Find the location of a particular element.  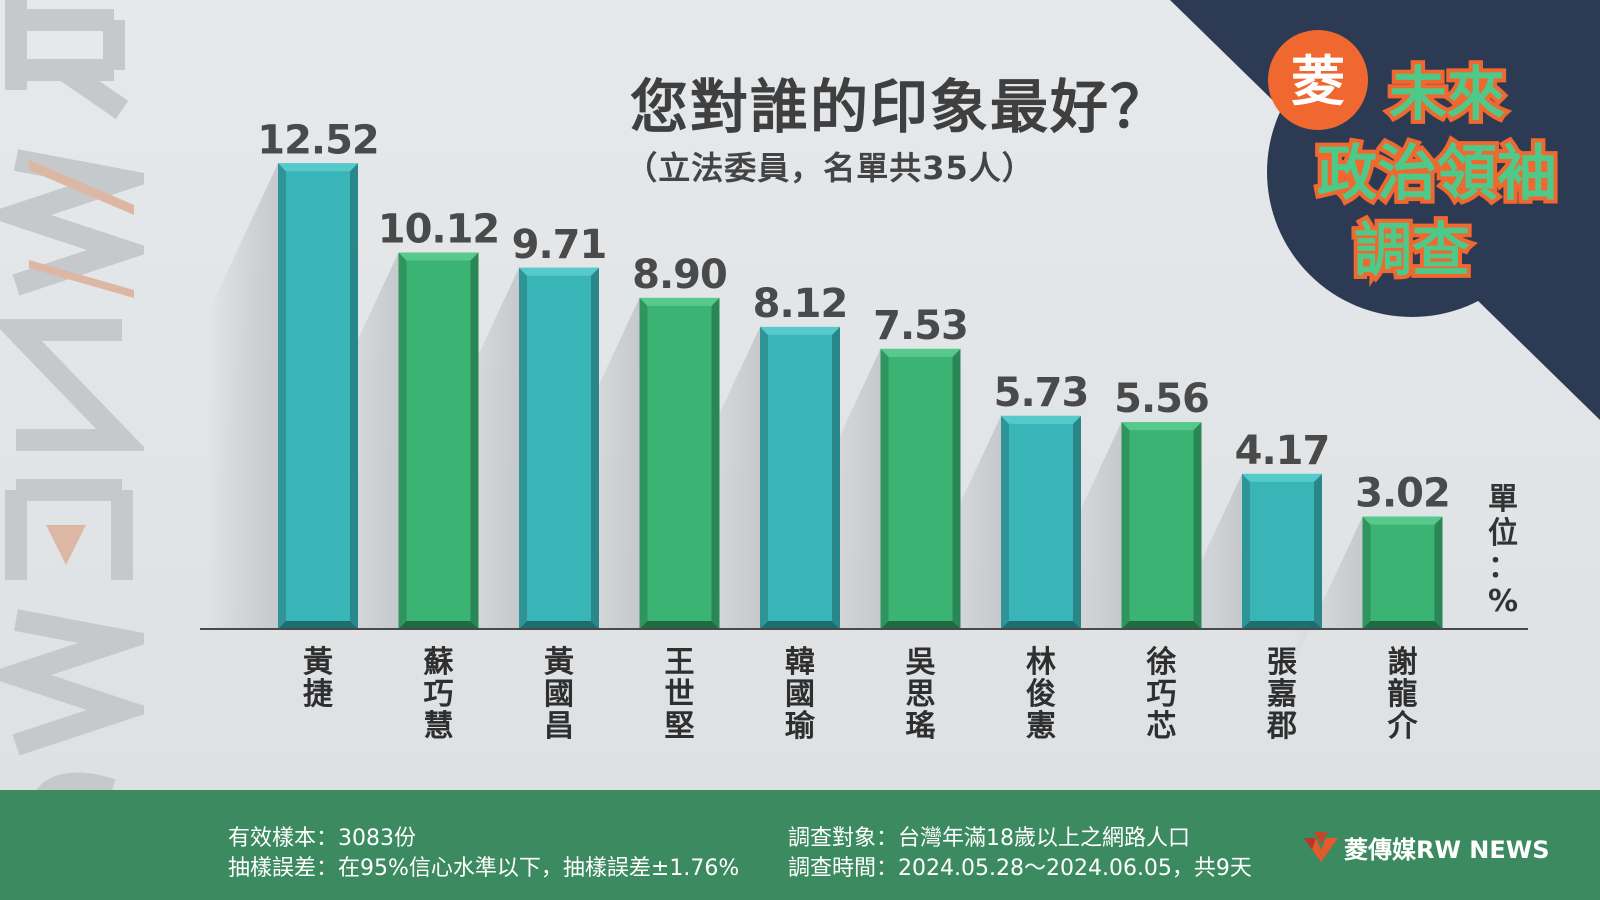

footer-period: 調查時間：2024.05.28～2024.06.05，共9天 is located at coordinates (1020, 868).